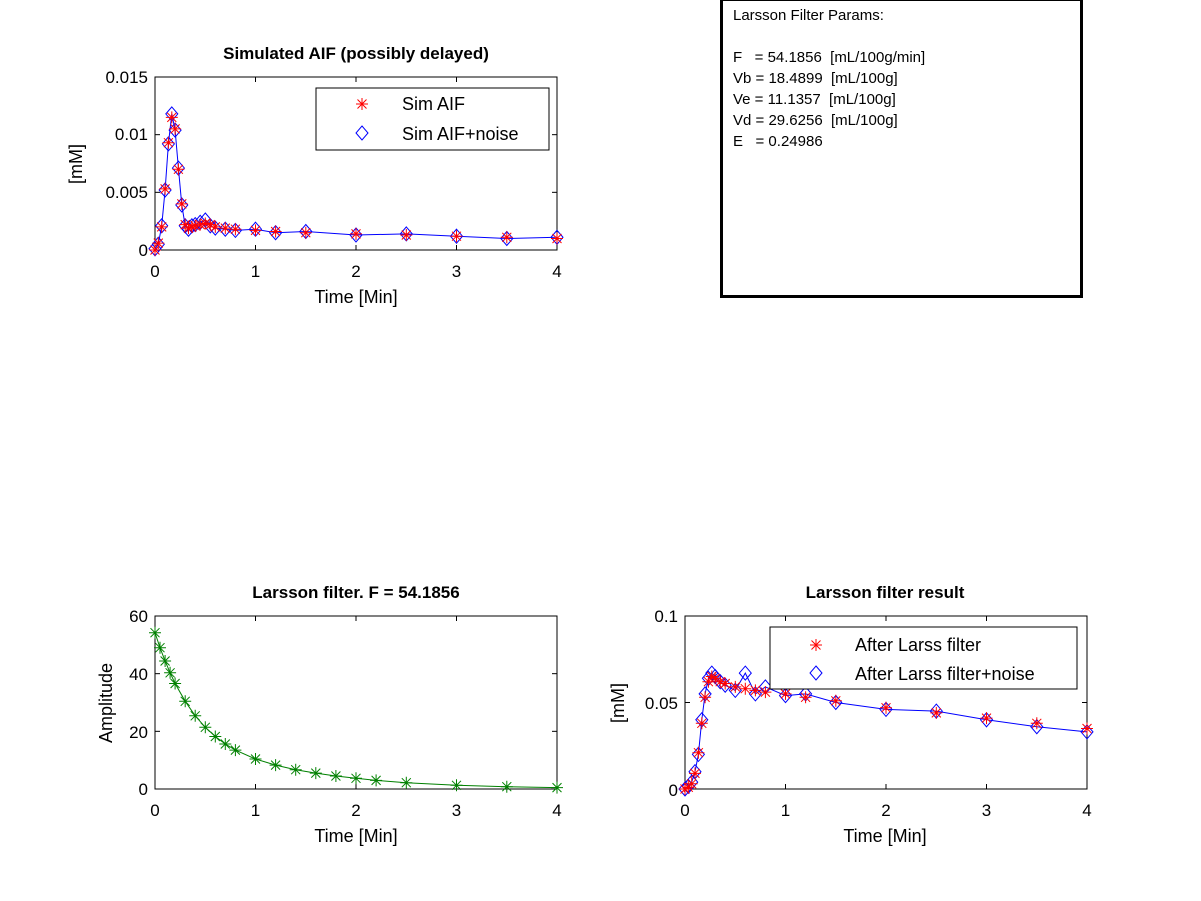  What do you see at coordinates (355, 592) in the screenshot?
I see `chart-title: Larsson filter. F = 54.1856` at bounding box center [355, 592].